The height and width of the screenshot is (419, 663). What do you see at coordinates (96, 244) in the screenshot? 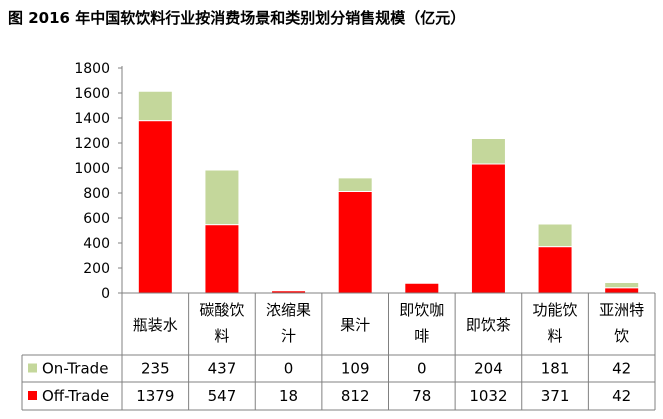
I see `y-tick-label: 400` at bounding box center [96, 244].